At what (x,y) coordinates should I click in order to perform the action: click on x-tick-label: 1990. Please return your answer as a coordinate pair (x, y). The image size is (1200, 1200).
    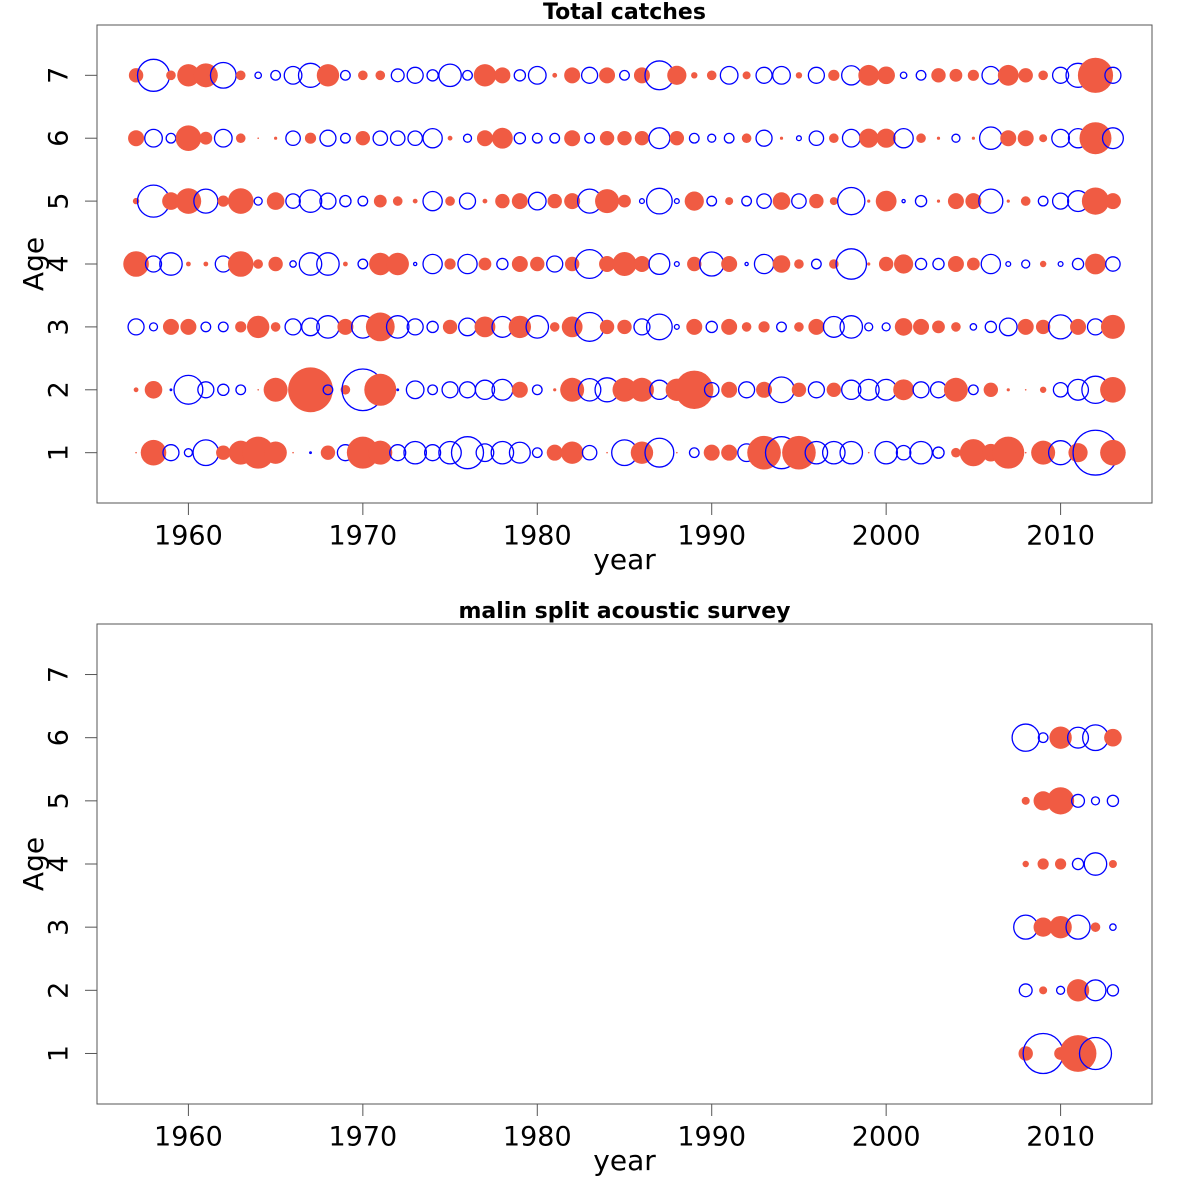
    Looking at the image, I should click on (711, 1137).